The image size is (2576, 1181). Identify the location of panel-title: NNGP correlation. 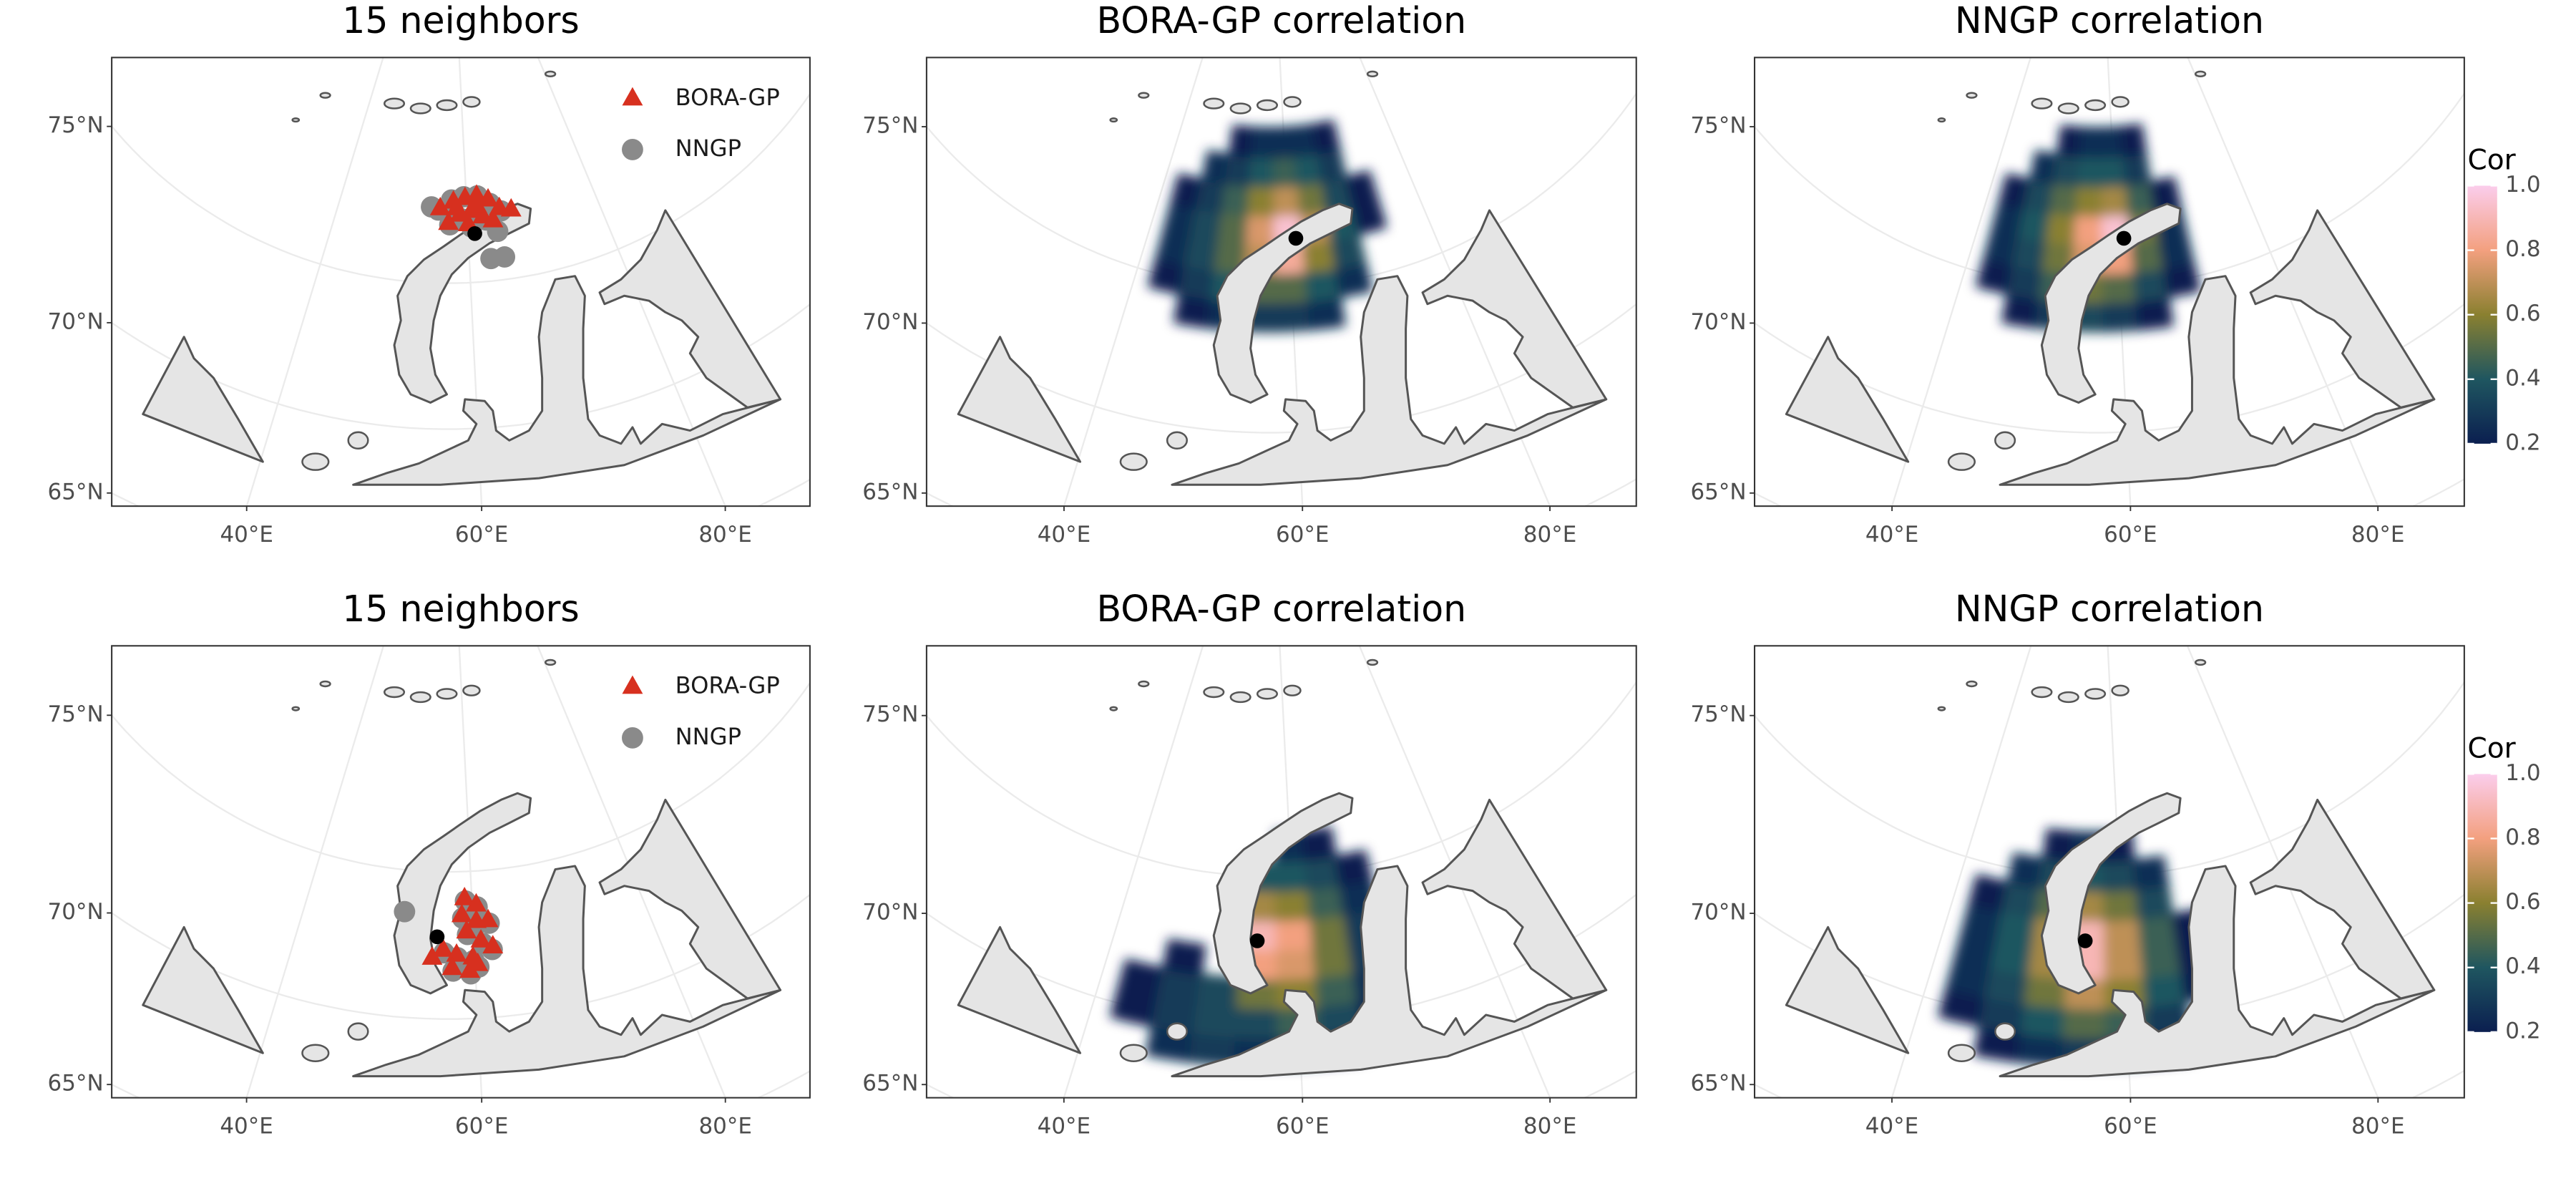
(2109, 609).